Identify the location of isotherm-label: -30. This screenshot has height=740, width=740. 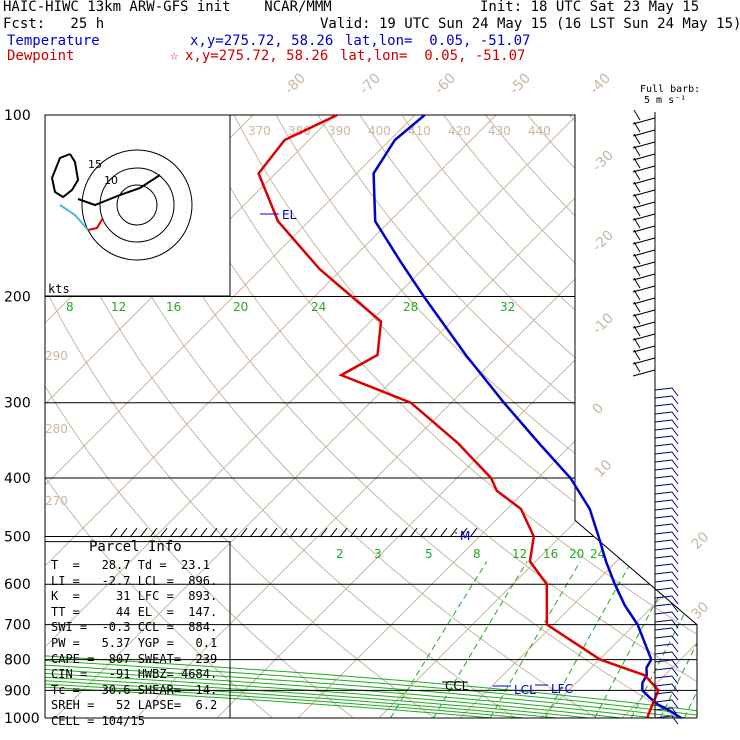
(603, 160).